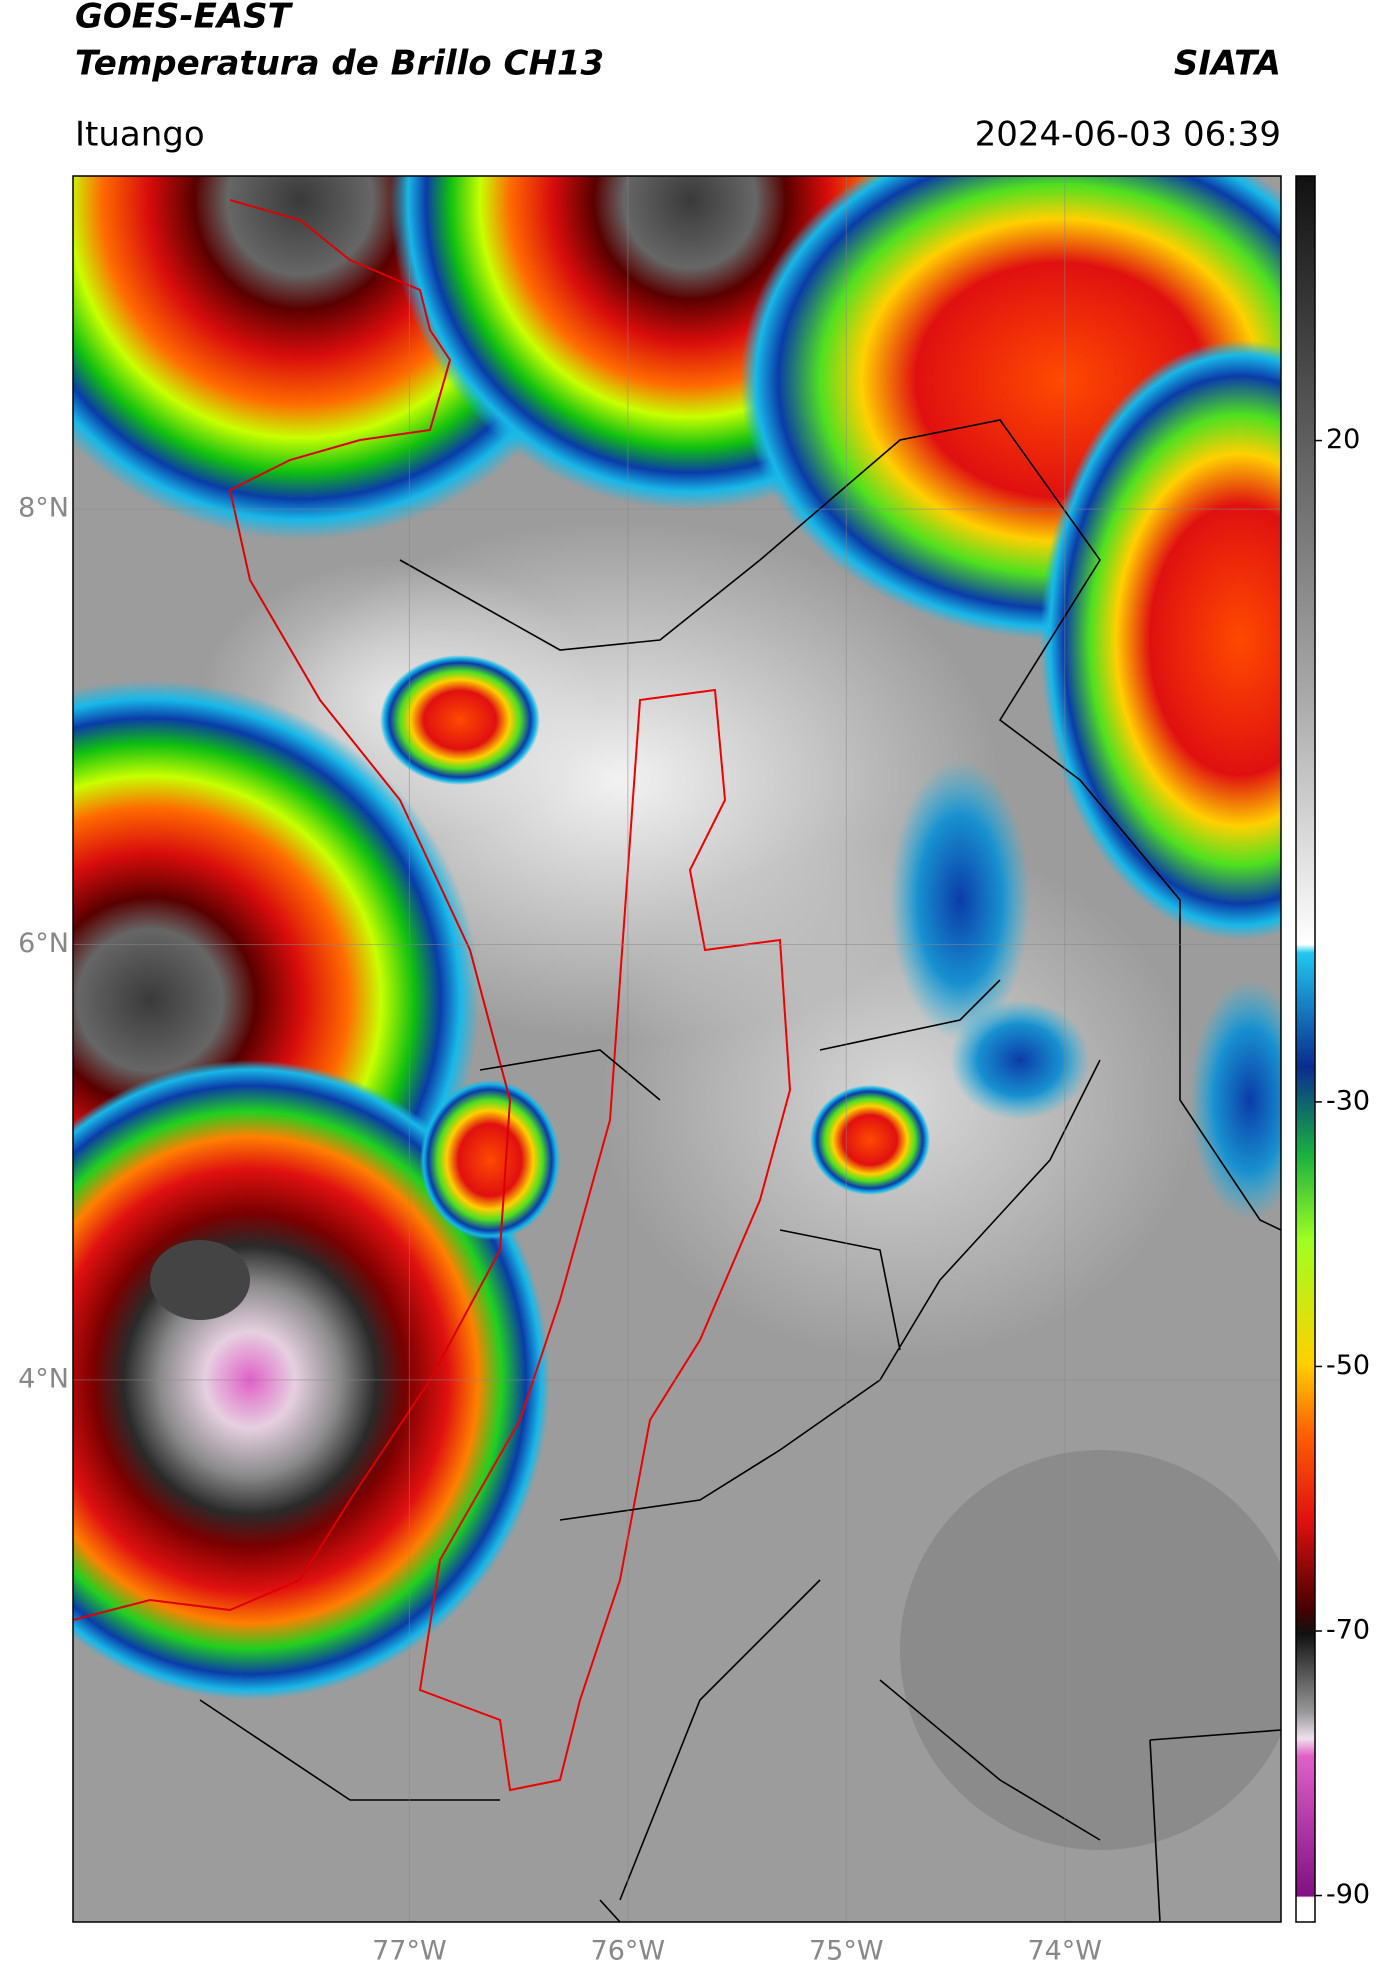 The height and width of the screenshot is (1981, 1384). Describe the element at coordinates (1305, 1049) in the screenshot. I see `colorbar` at that location.